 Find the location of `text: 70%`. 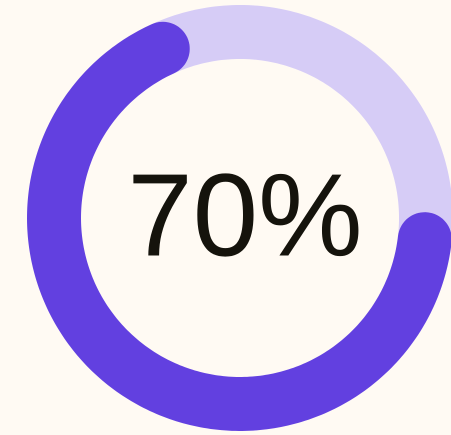

text: 70% is located at coordinates (245, 215).